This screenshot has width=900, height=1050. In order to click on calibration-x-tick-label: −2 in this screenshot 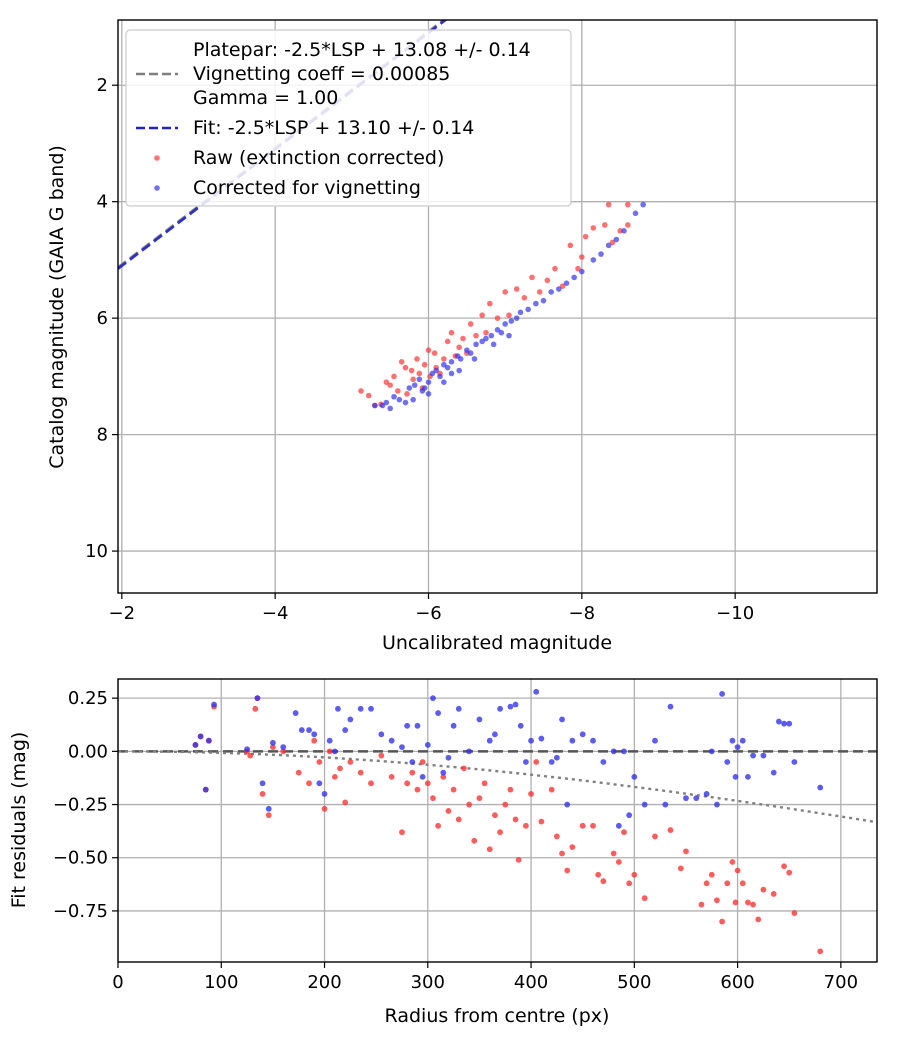, I will do `click(122, 613)`.